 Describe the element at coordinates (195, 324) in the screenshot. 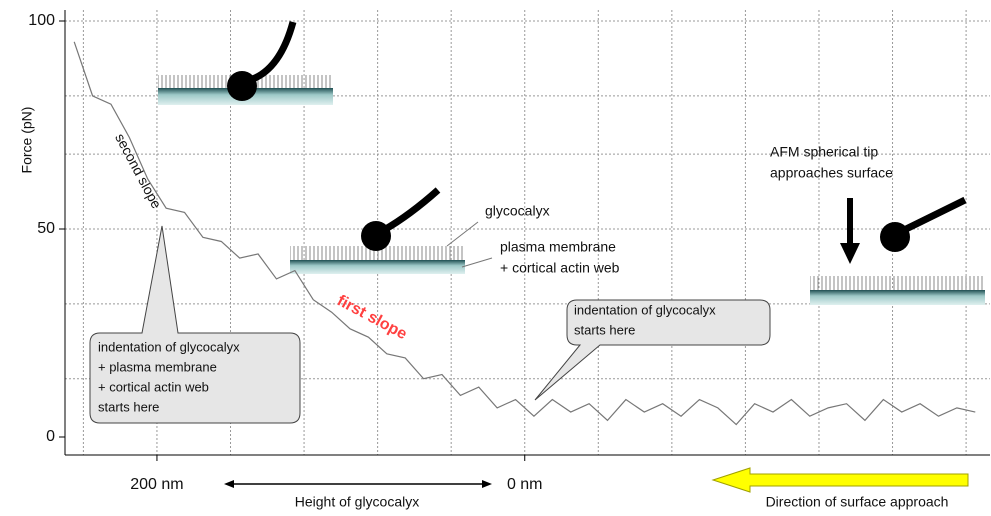

I see `callout-left` at that location.